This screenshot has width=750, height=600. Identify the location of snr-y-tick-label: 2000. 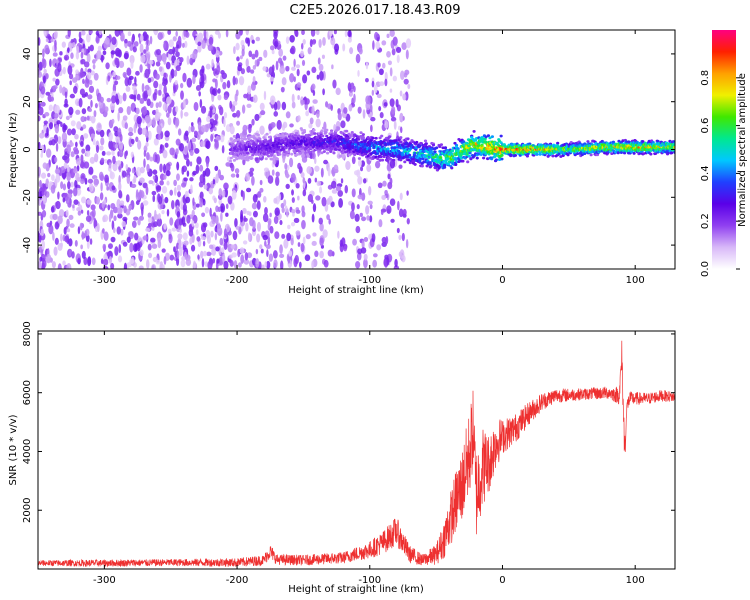
(27, 510).